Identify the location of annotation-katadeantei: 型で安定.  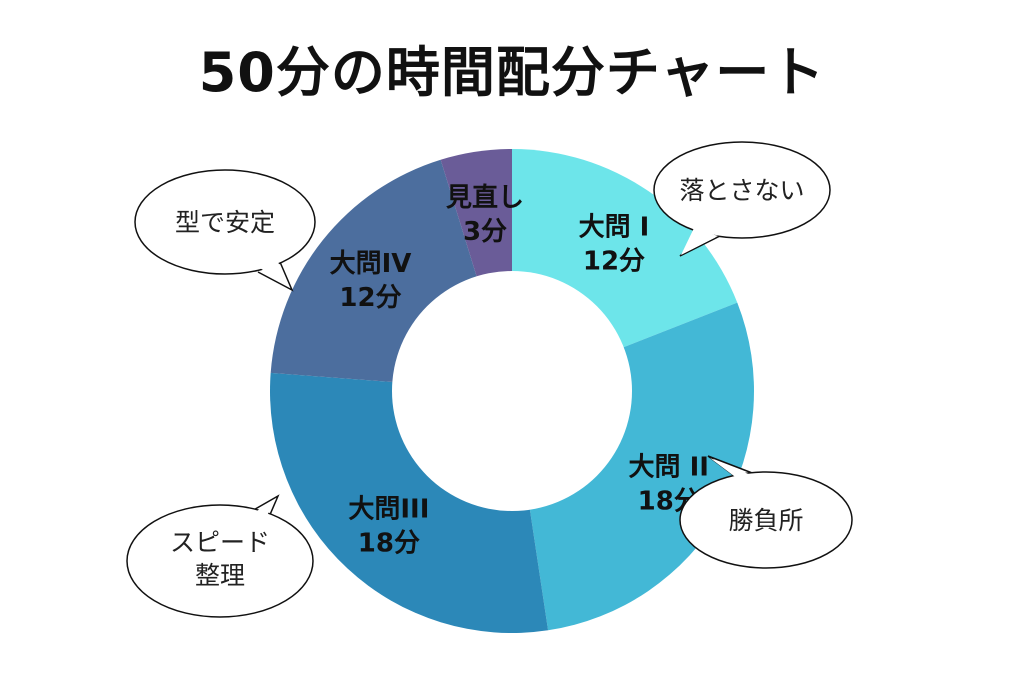
(225, 222).